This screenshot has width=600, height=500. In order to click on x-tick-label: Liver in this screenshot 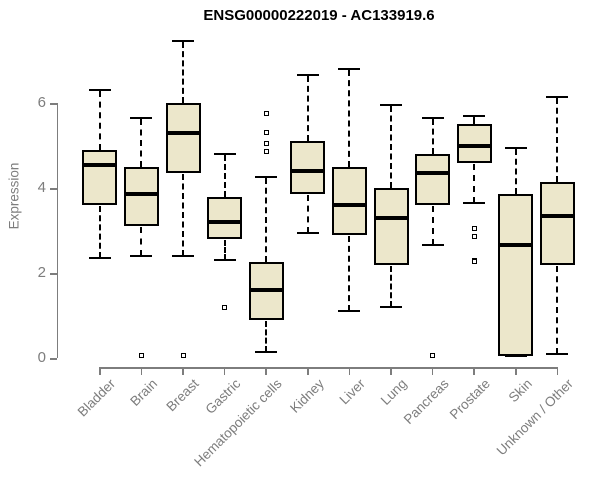, I will do `click(352, 392)`.